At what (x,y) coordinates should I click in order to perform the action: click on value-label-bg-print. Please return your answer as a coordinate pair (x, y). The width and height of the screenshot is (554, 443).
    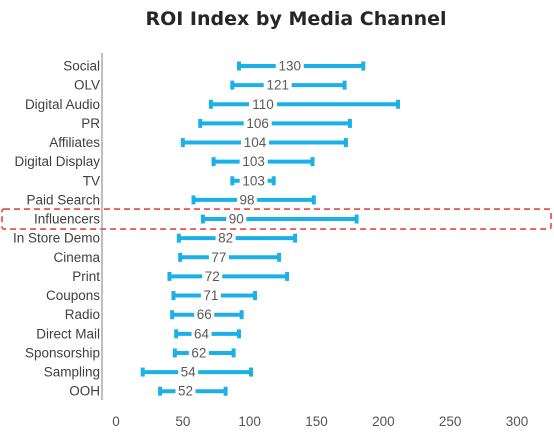
    Looking at the image, I should click on (212, 276).